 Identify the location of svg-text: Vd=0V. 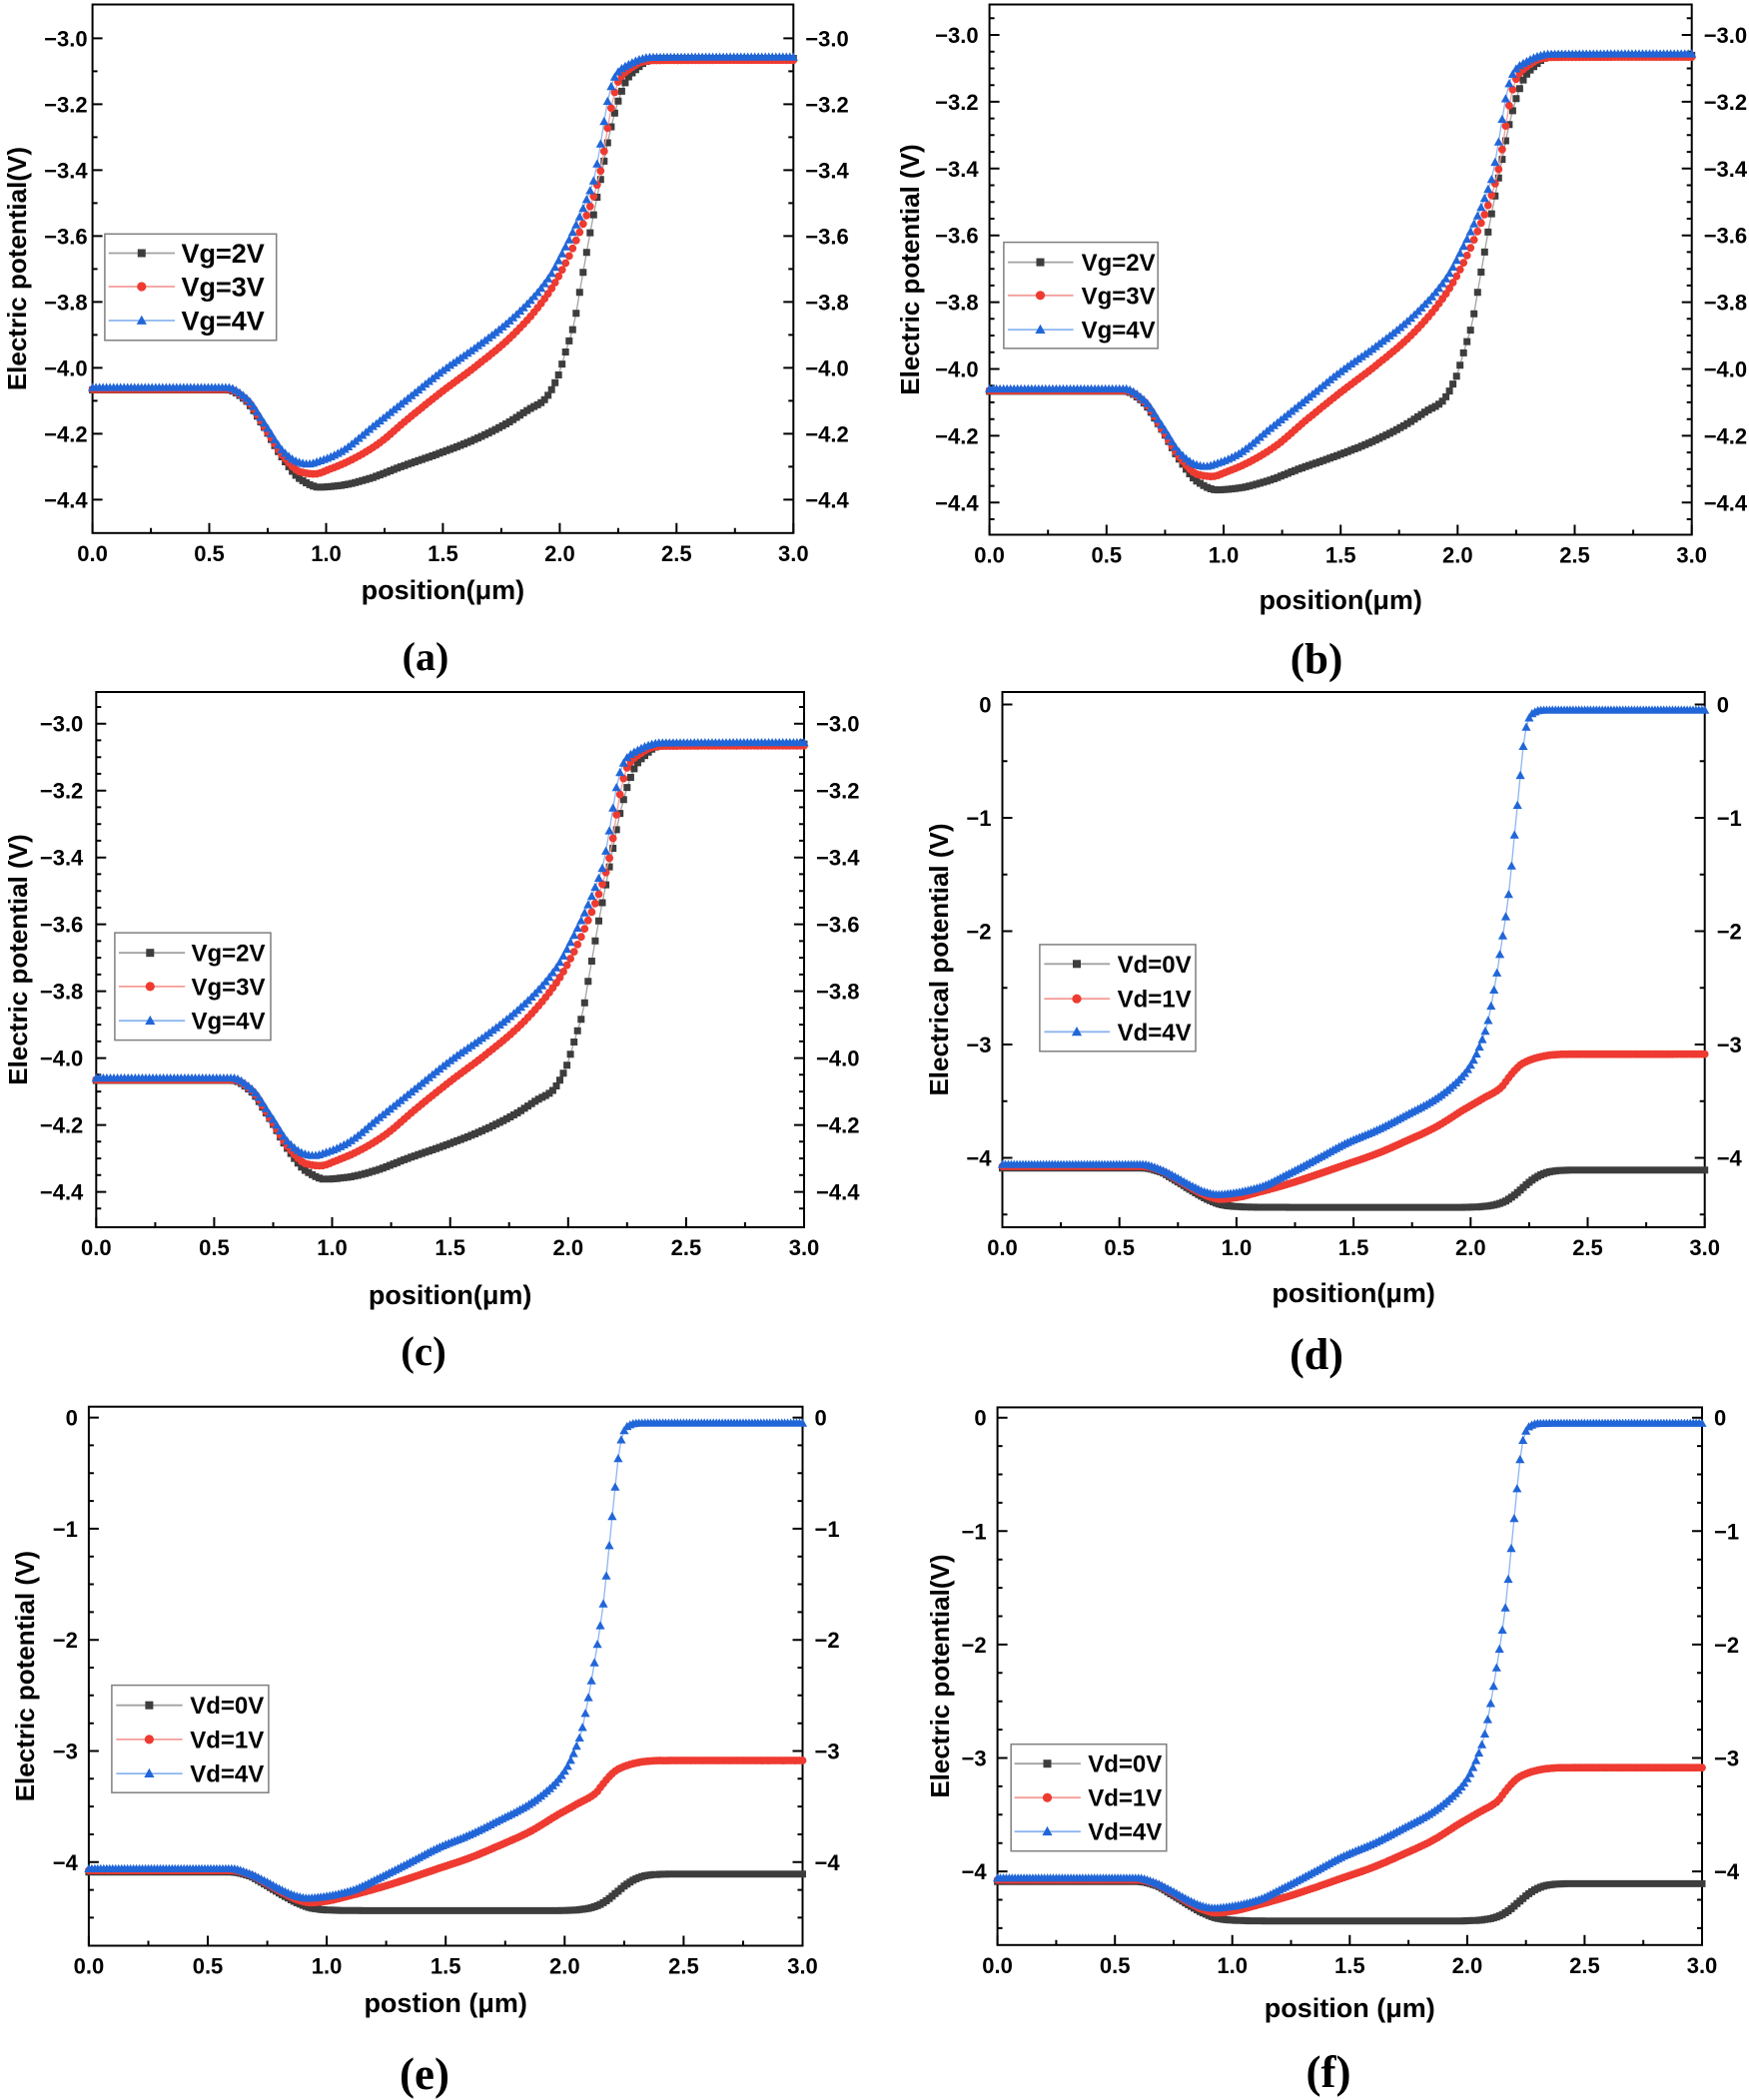
(227, 1706).